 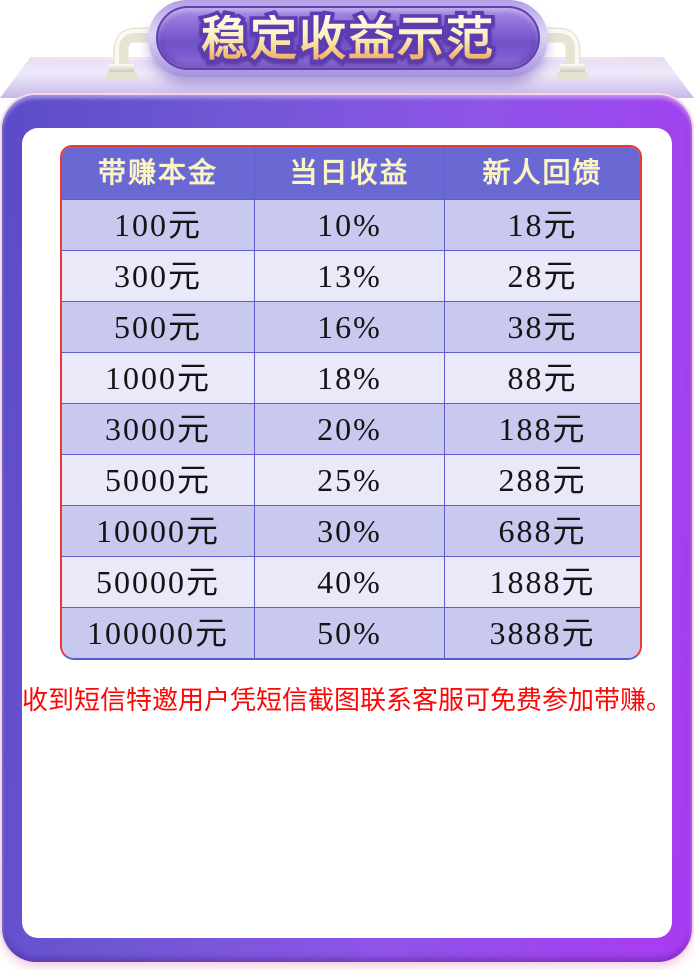 I want to click on table-cell: 3888元, so click(x=542, y=633).